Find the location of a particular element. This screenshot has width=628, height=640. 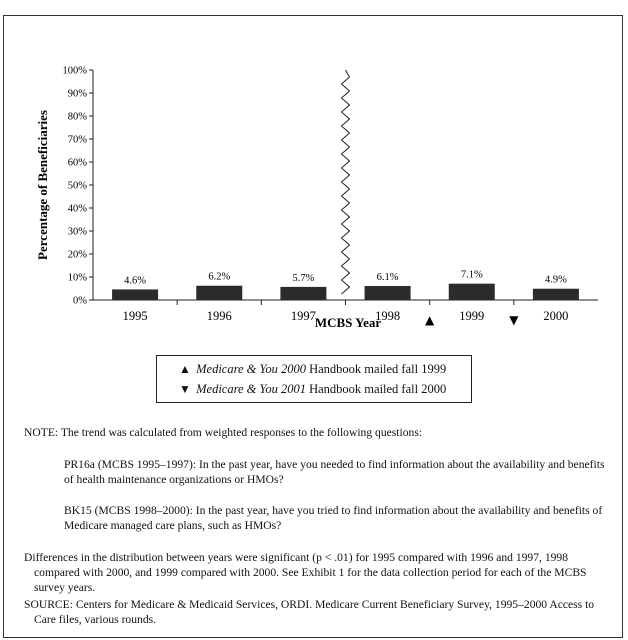

y-tick-label: 20% is located at coordinates (78, 255).